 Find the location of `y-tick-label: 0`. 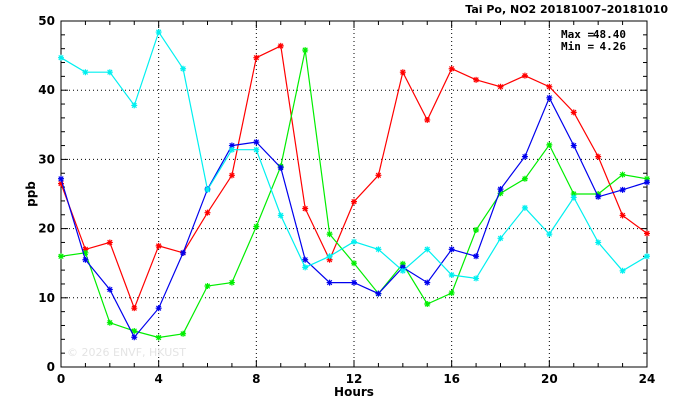

y-tick-label: 0 is located at coordinates (51, 367).